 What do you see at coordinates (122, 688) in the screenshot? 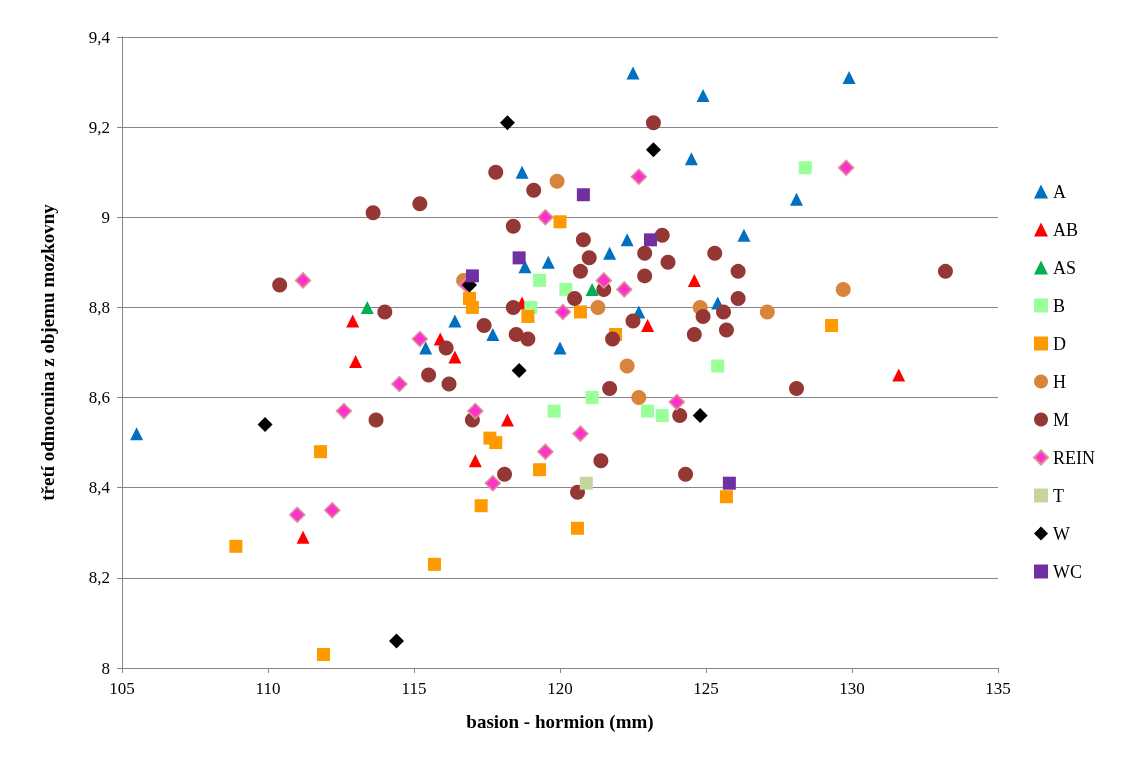
I see `x-tick-label: 105` at bounding box center [122, 688].